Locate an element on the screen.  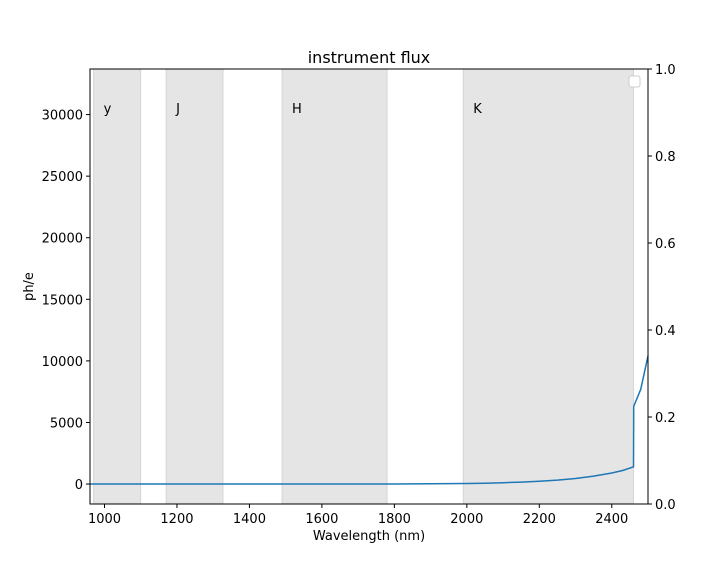
x-tick-label: 2000 is located at coordinates (466, 519).